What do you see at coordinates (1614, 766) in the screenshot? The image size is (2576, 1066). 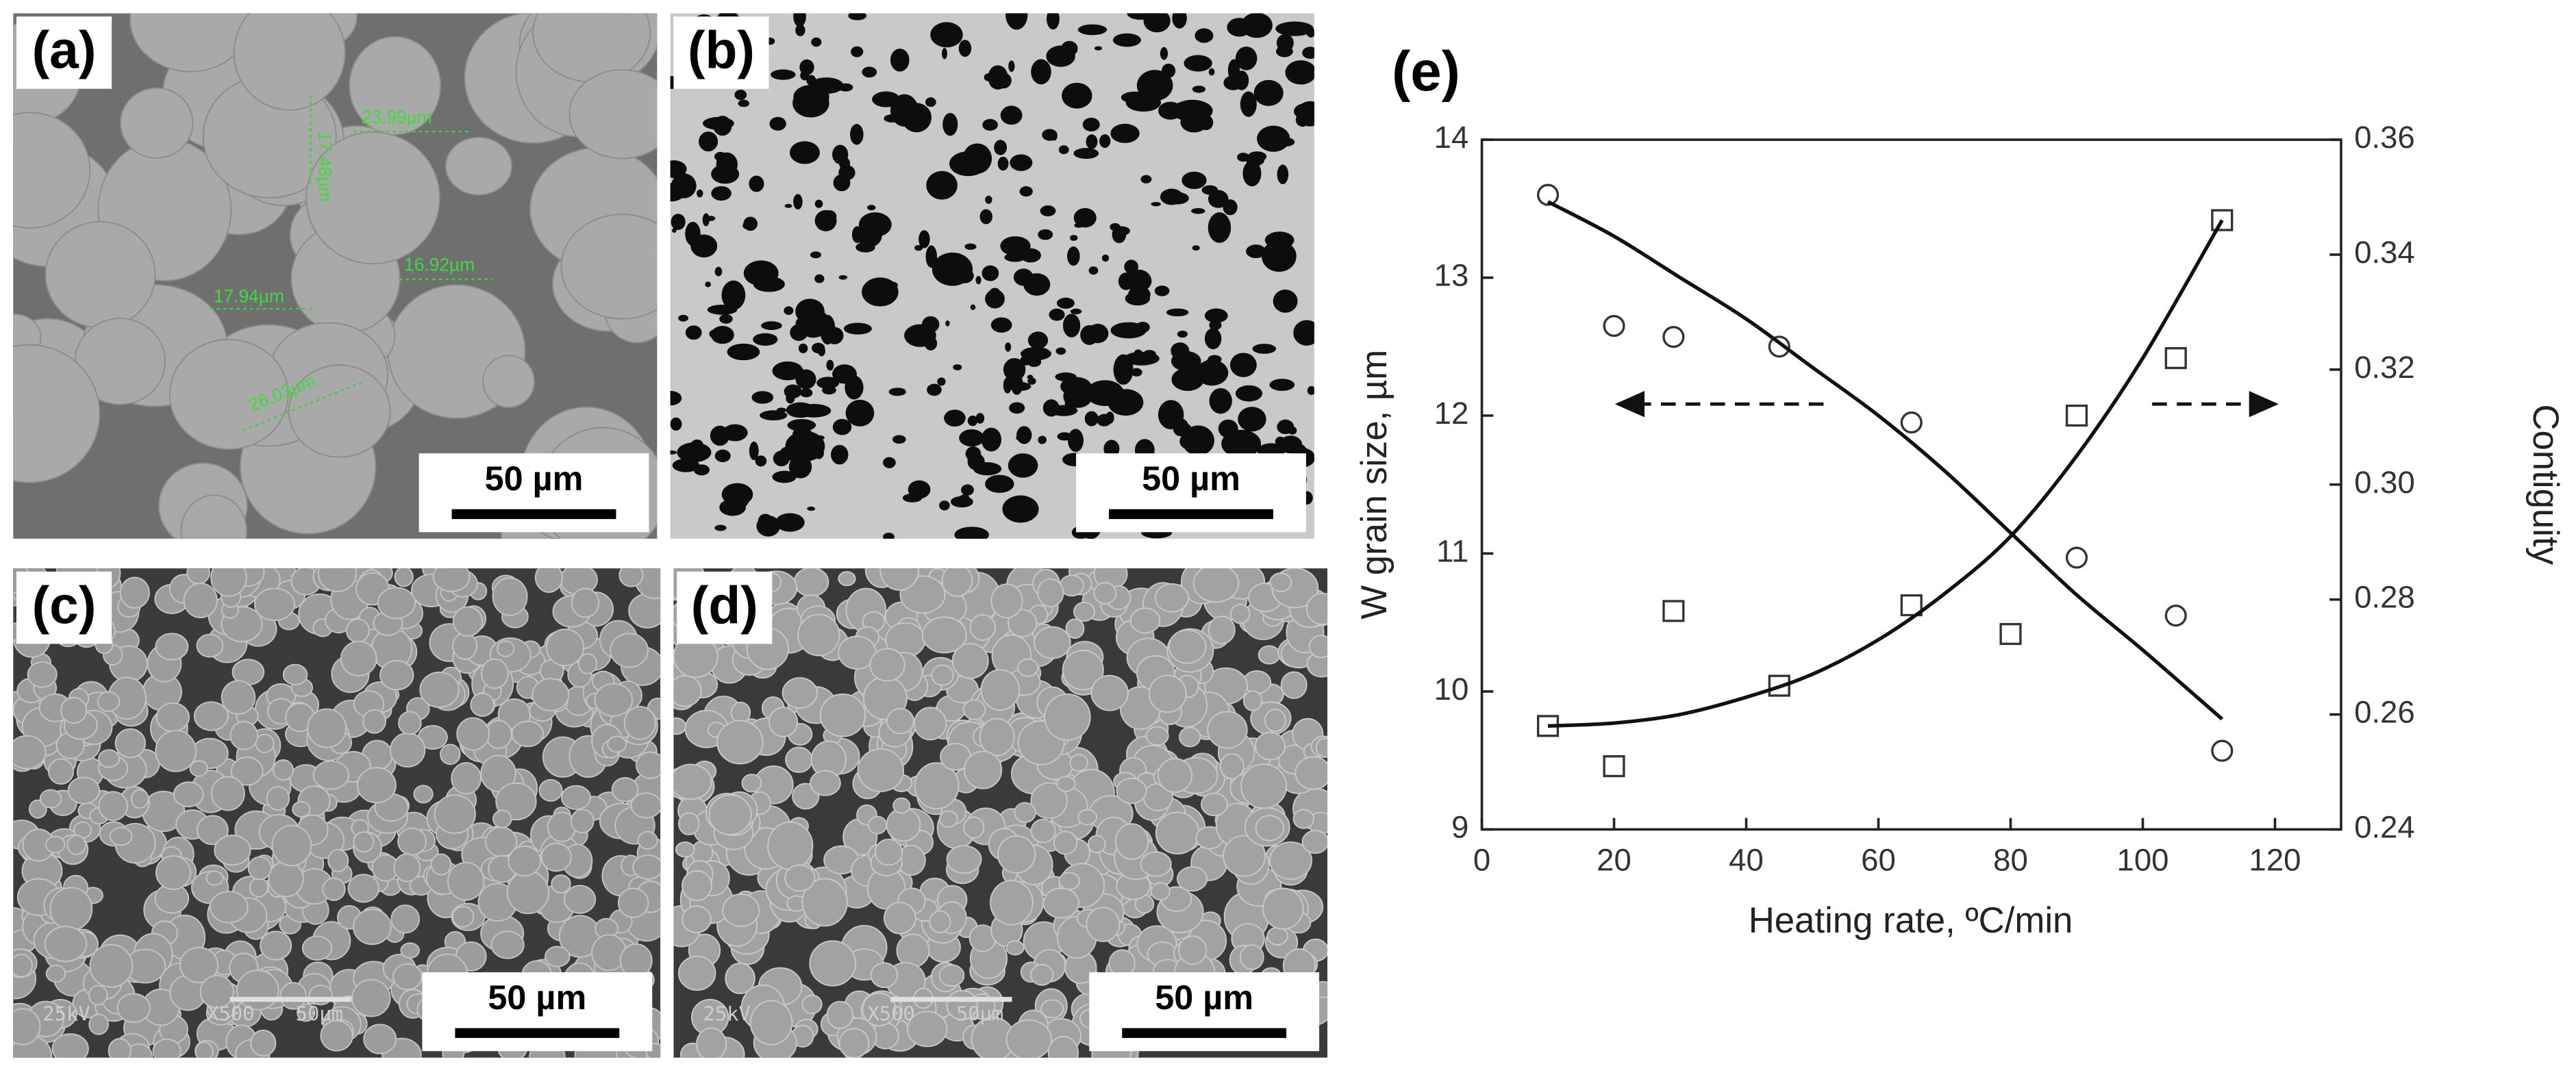 I see `contiguity-point` at bounding box center [1614, 766].